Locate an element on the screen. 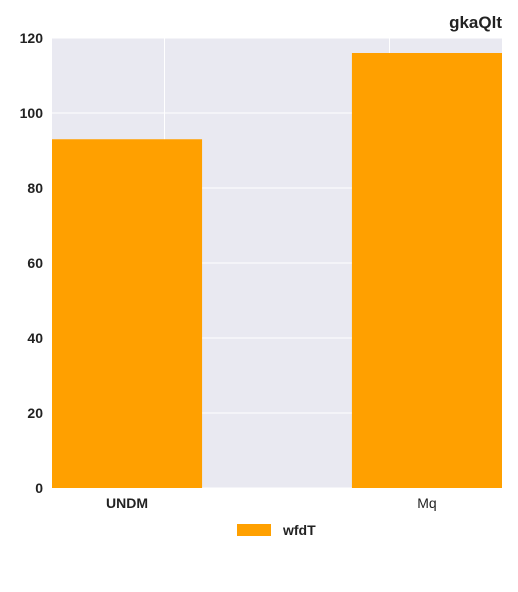 Image resolution: width=518 pixels, height=592 pixels. y-tick-label: 40 is located at coordinates (35, 338).